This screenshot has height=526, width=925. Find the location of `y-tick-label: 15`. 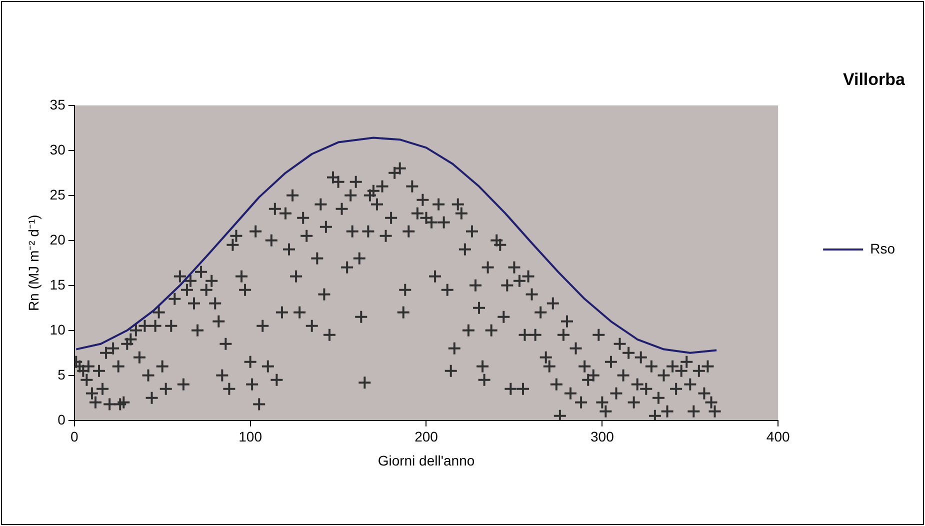

y-tick-label: 15 is located at coordinates (58, 284).